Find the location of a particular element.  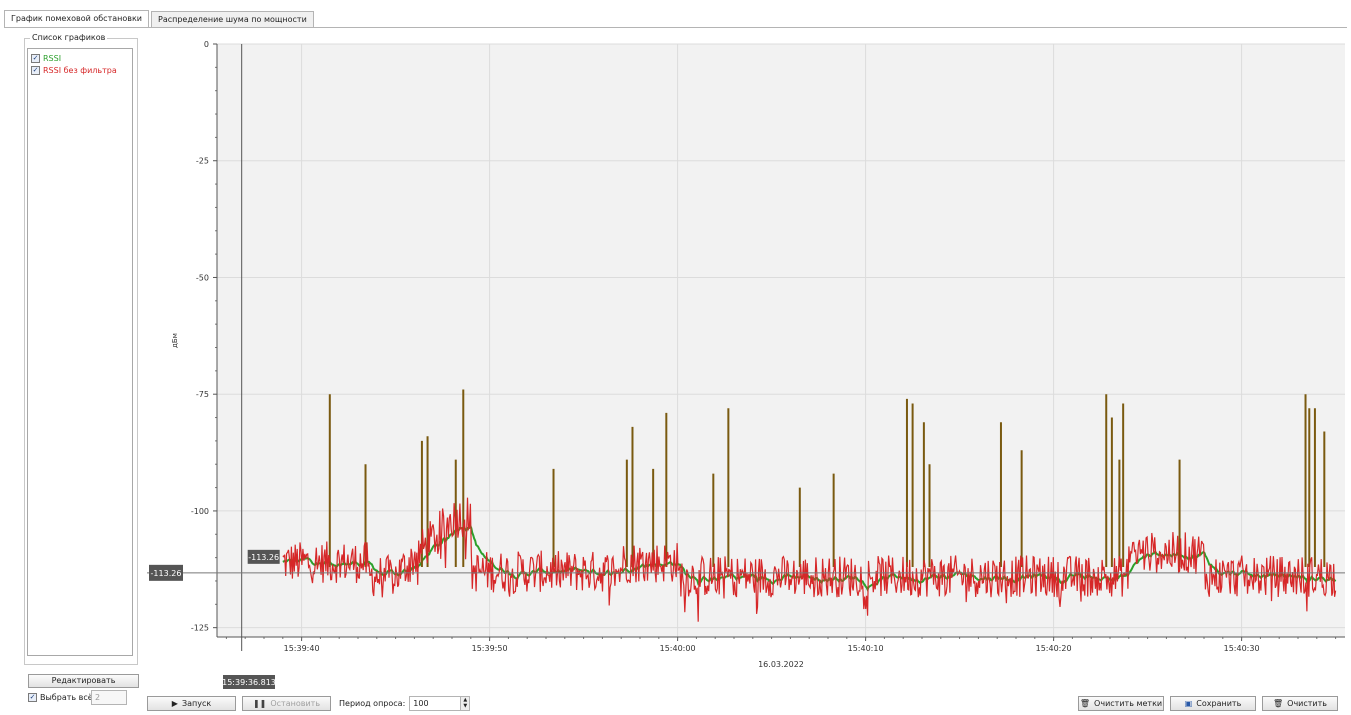

select-all: ✓ Выбрать всё is located at coordinates (60, 697).